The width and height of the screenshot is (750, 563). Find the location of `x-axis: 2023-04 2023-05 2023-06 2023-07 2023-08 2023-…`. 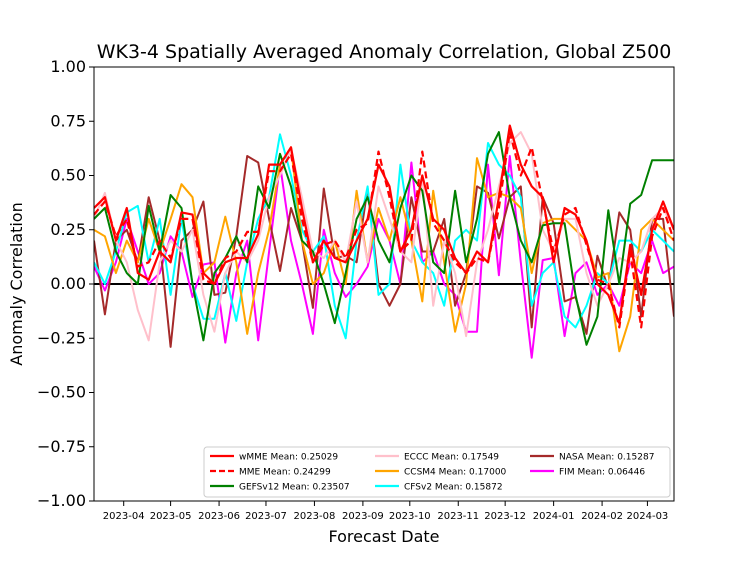

x-axis: 2023-04 2023-05 2023-06 2023-07 2023-08 2023-… is located at coordinates (386, 511).